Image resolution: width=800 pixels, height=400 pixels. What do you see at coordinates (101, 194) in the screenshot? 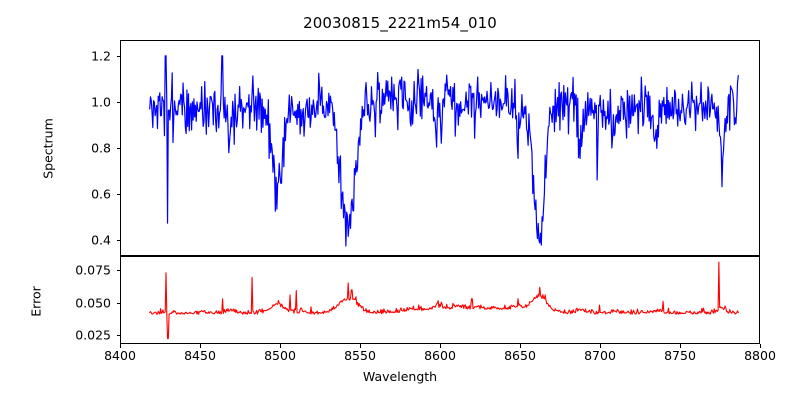
I see `ytick-label-spectrum-1: 0.6` at bounding box center [101, 194].